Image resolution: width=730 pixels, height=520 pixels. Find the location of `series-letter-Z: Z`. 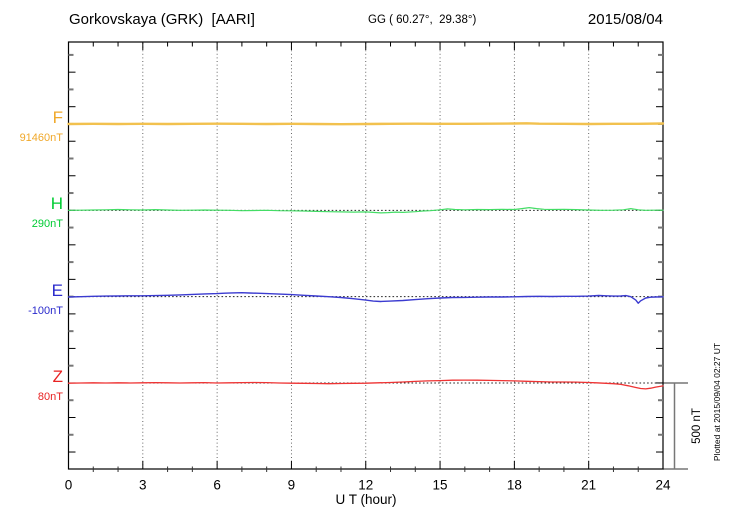

series-letter-Z: Z is located at coordinates (57, 376).